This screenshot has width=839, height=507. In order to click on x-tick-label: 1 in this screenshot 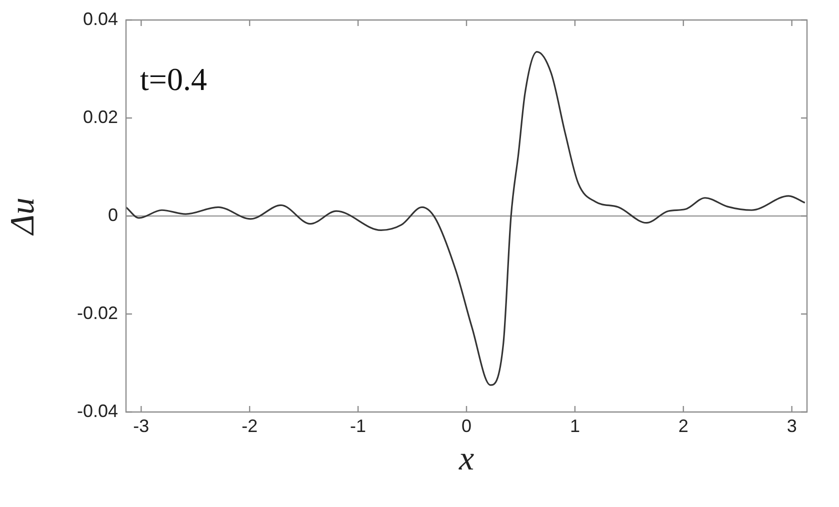, I will do `click(575, 426)`.